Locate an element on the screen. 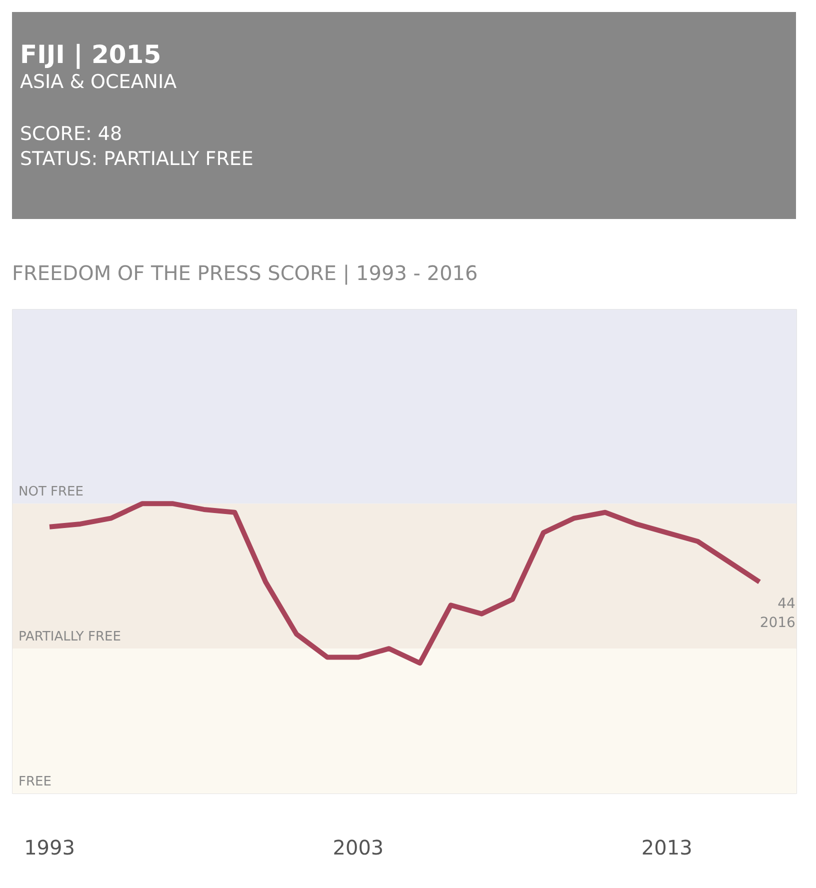 This screenshot has width=816, height=888. chart-subtitle: ASIA & OCEANIA is located at coordinates (99, 82).